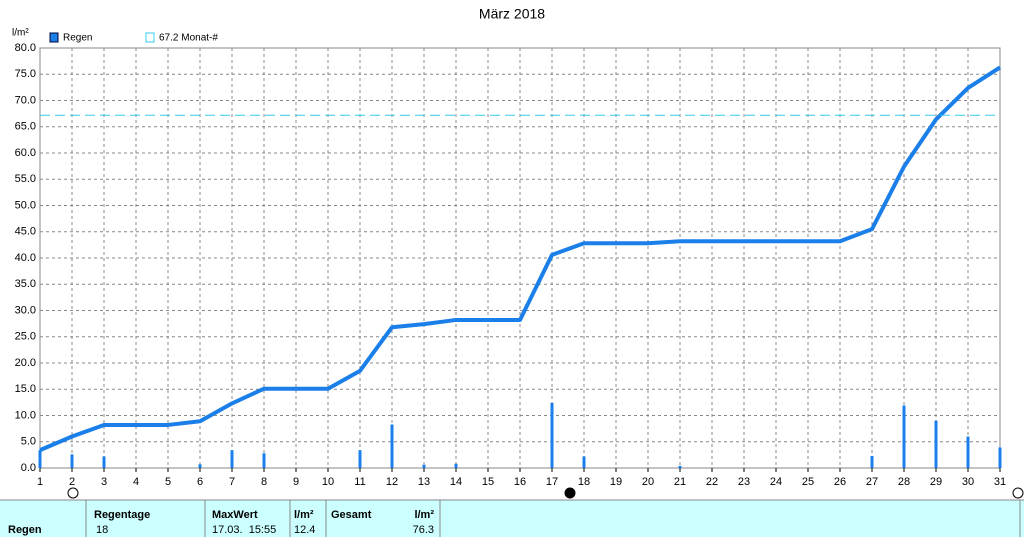 Image resolution: width=1024 pixels, height=537 pixels. Describe the element at coordinates (744, 482) in the screenshot. I see `x-tick-label: 23` at that location.